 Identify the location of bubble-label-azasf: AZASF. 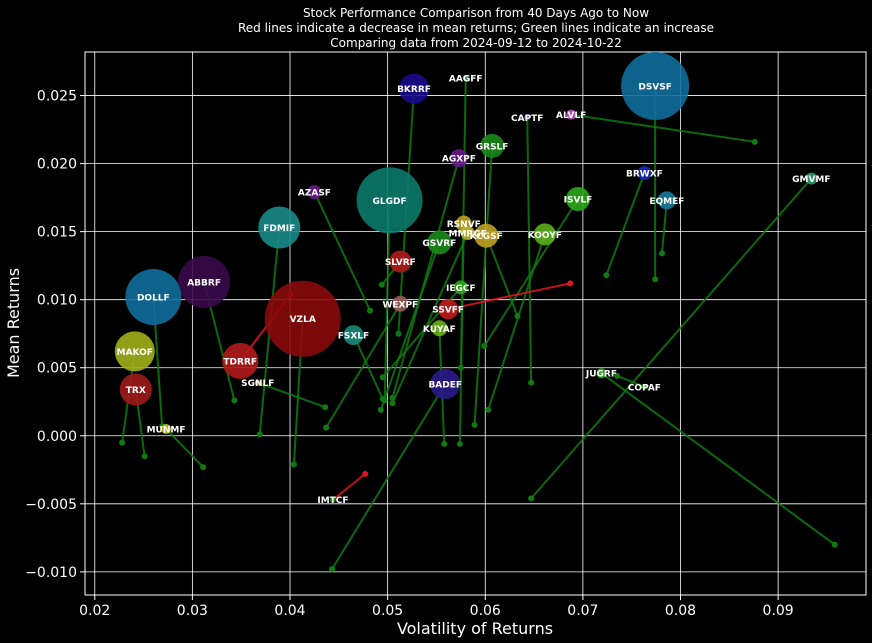
(314, 194).